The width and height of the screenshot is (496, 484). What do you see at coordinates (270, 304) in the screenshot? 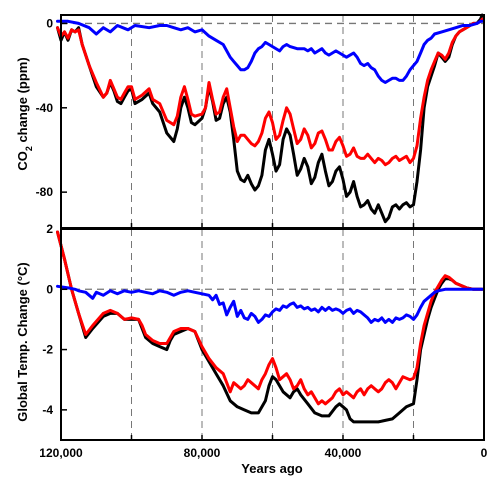
I see `temp-series-blue` at bounding box center [270, 304].